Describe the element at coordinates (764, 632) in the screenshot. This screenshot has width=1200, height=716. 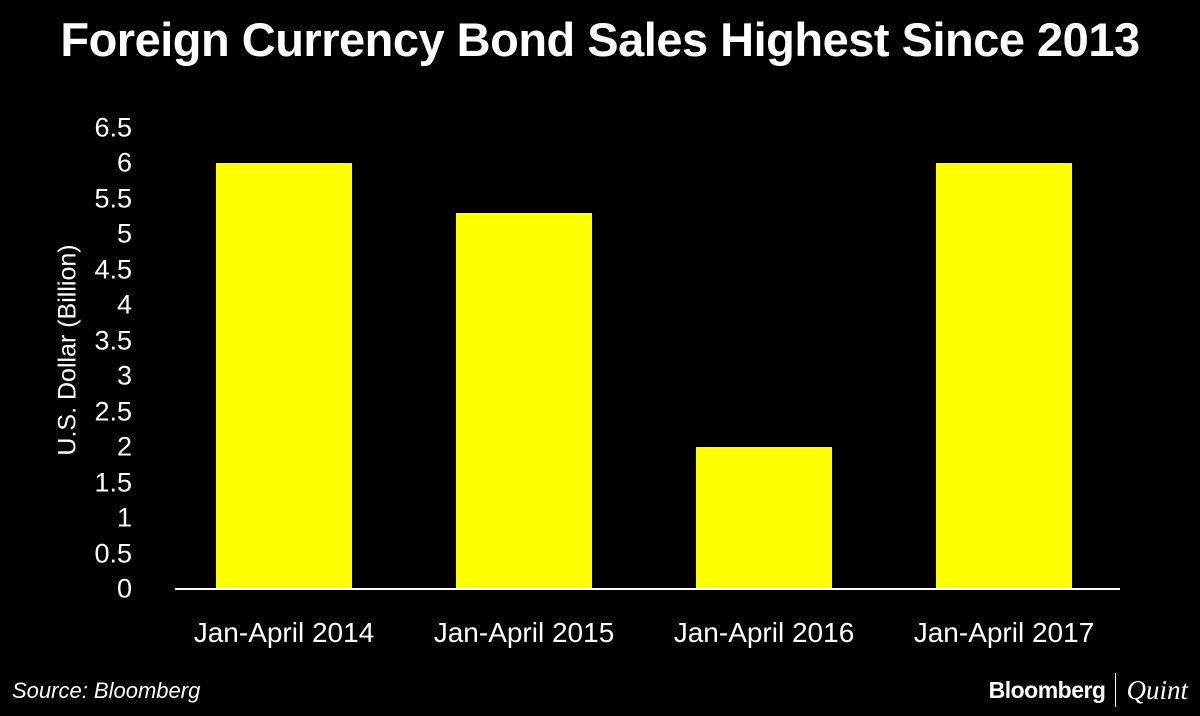
I see `x-tick-label: Jan-April 2016` at that location.